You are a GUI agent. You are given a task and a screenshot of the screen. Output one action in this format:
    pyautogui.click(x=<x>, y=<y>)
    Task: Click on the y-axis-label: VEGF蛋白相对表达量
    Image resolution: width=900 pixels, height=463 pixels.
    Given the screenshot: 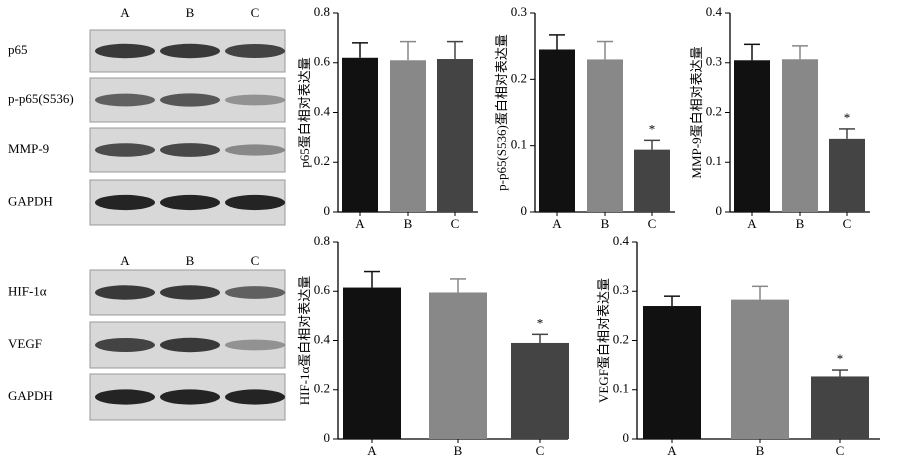 What is the action you would take?
    pyautogui.click(x=603, y=340)
    